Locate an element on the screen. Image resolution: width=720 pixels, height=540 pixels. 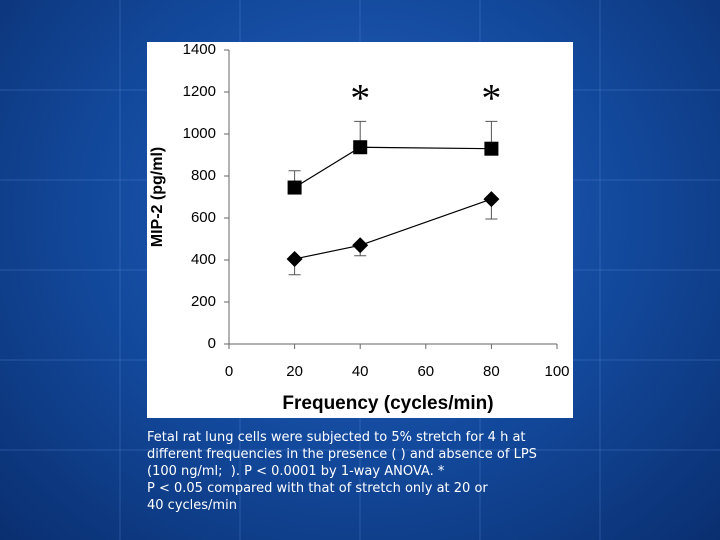
y-tick-label: 0 is located at coordinates (212, 343).